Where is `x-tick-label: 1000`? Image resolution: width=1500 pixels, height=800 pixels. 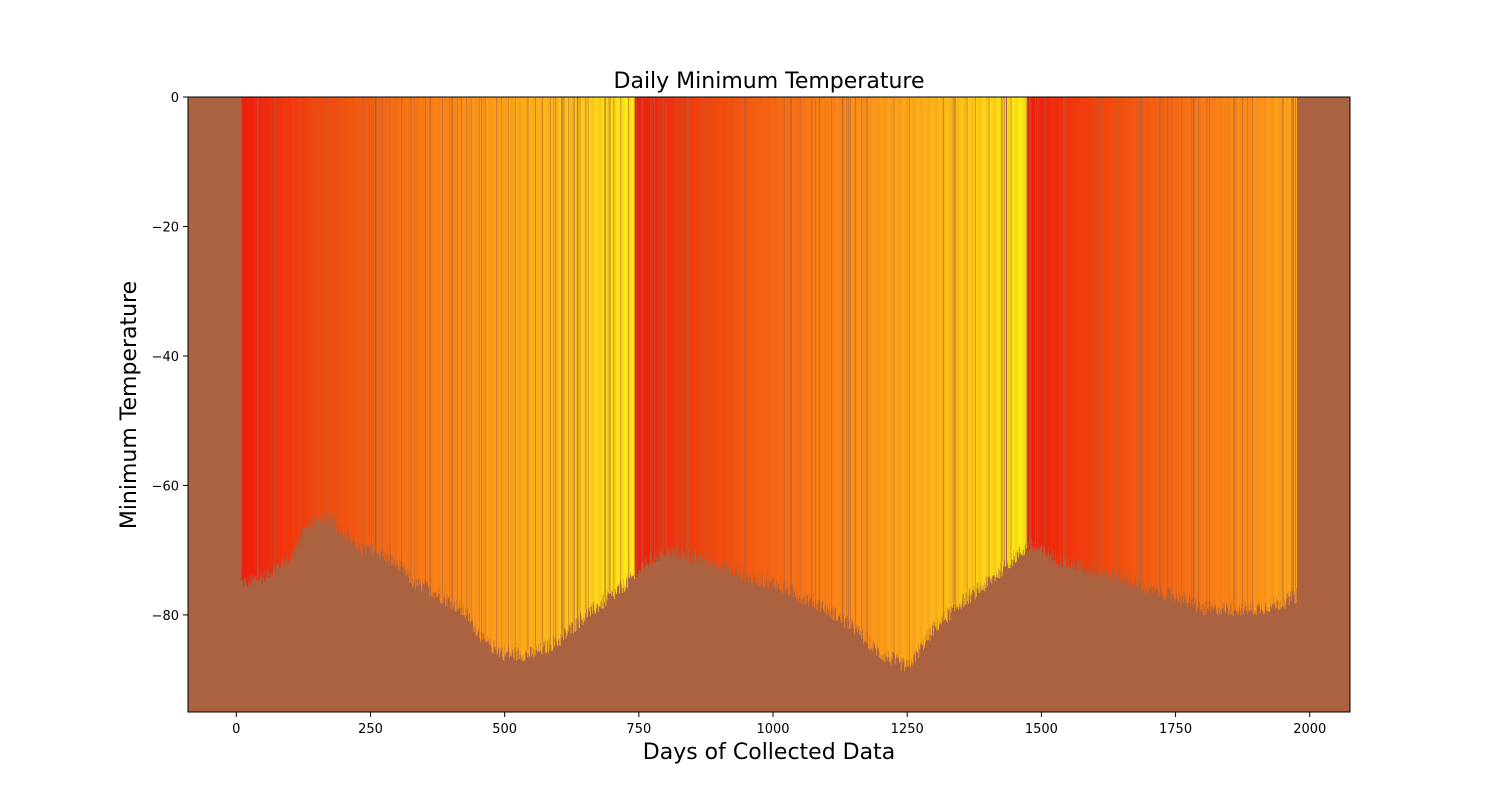 x-tick-label: 1000 is located at coordinates (772, 729).